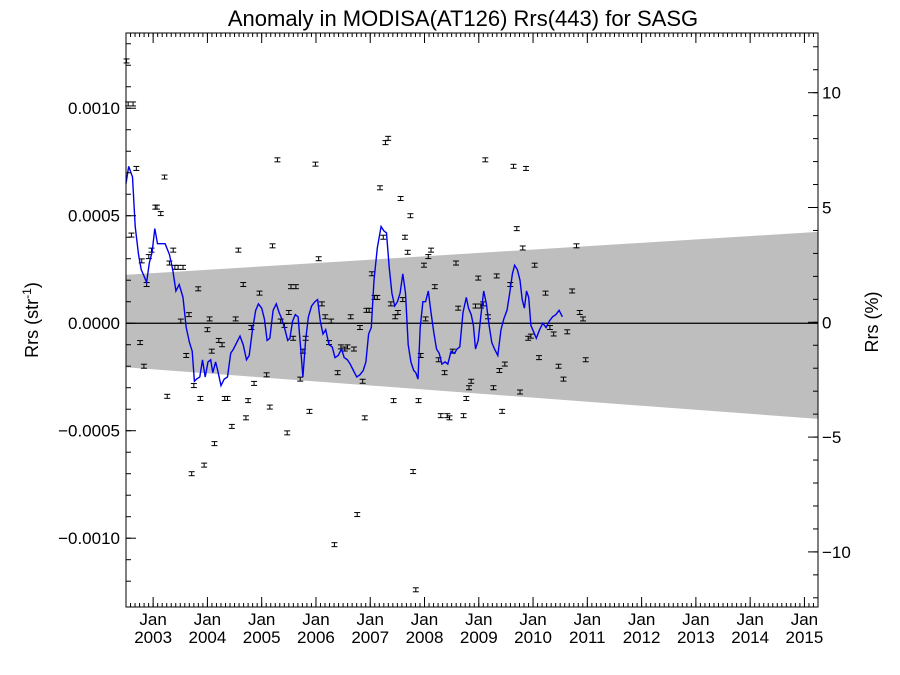 This screenshot has height=675, width=900. What do you see at coordinates (826, 322) in the screenshot?
I see `right-tick-label: 0` at bounding box center [826, 322].